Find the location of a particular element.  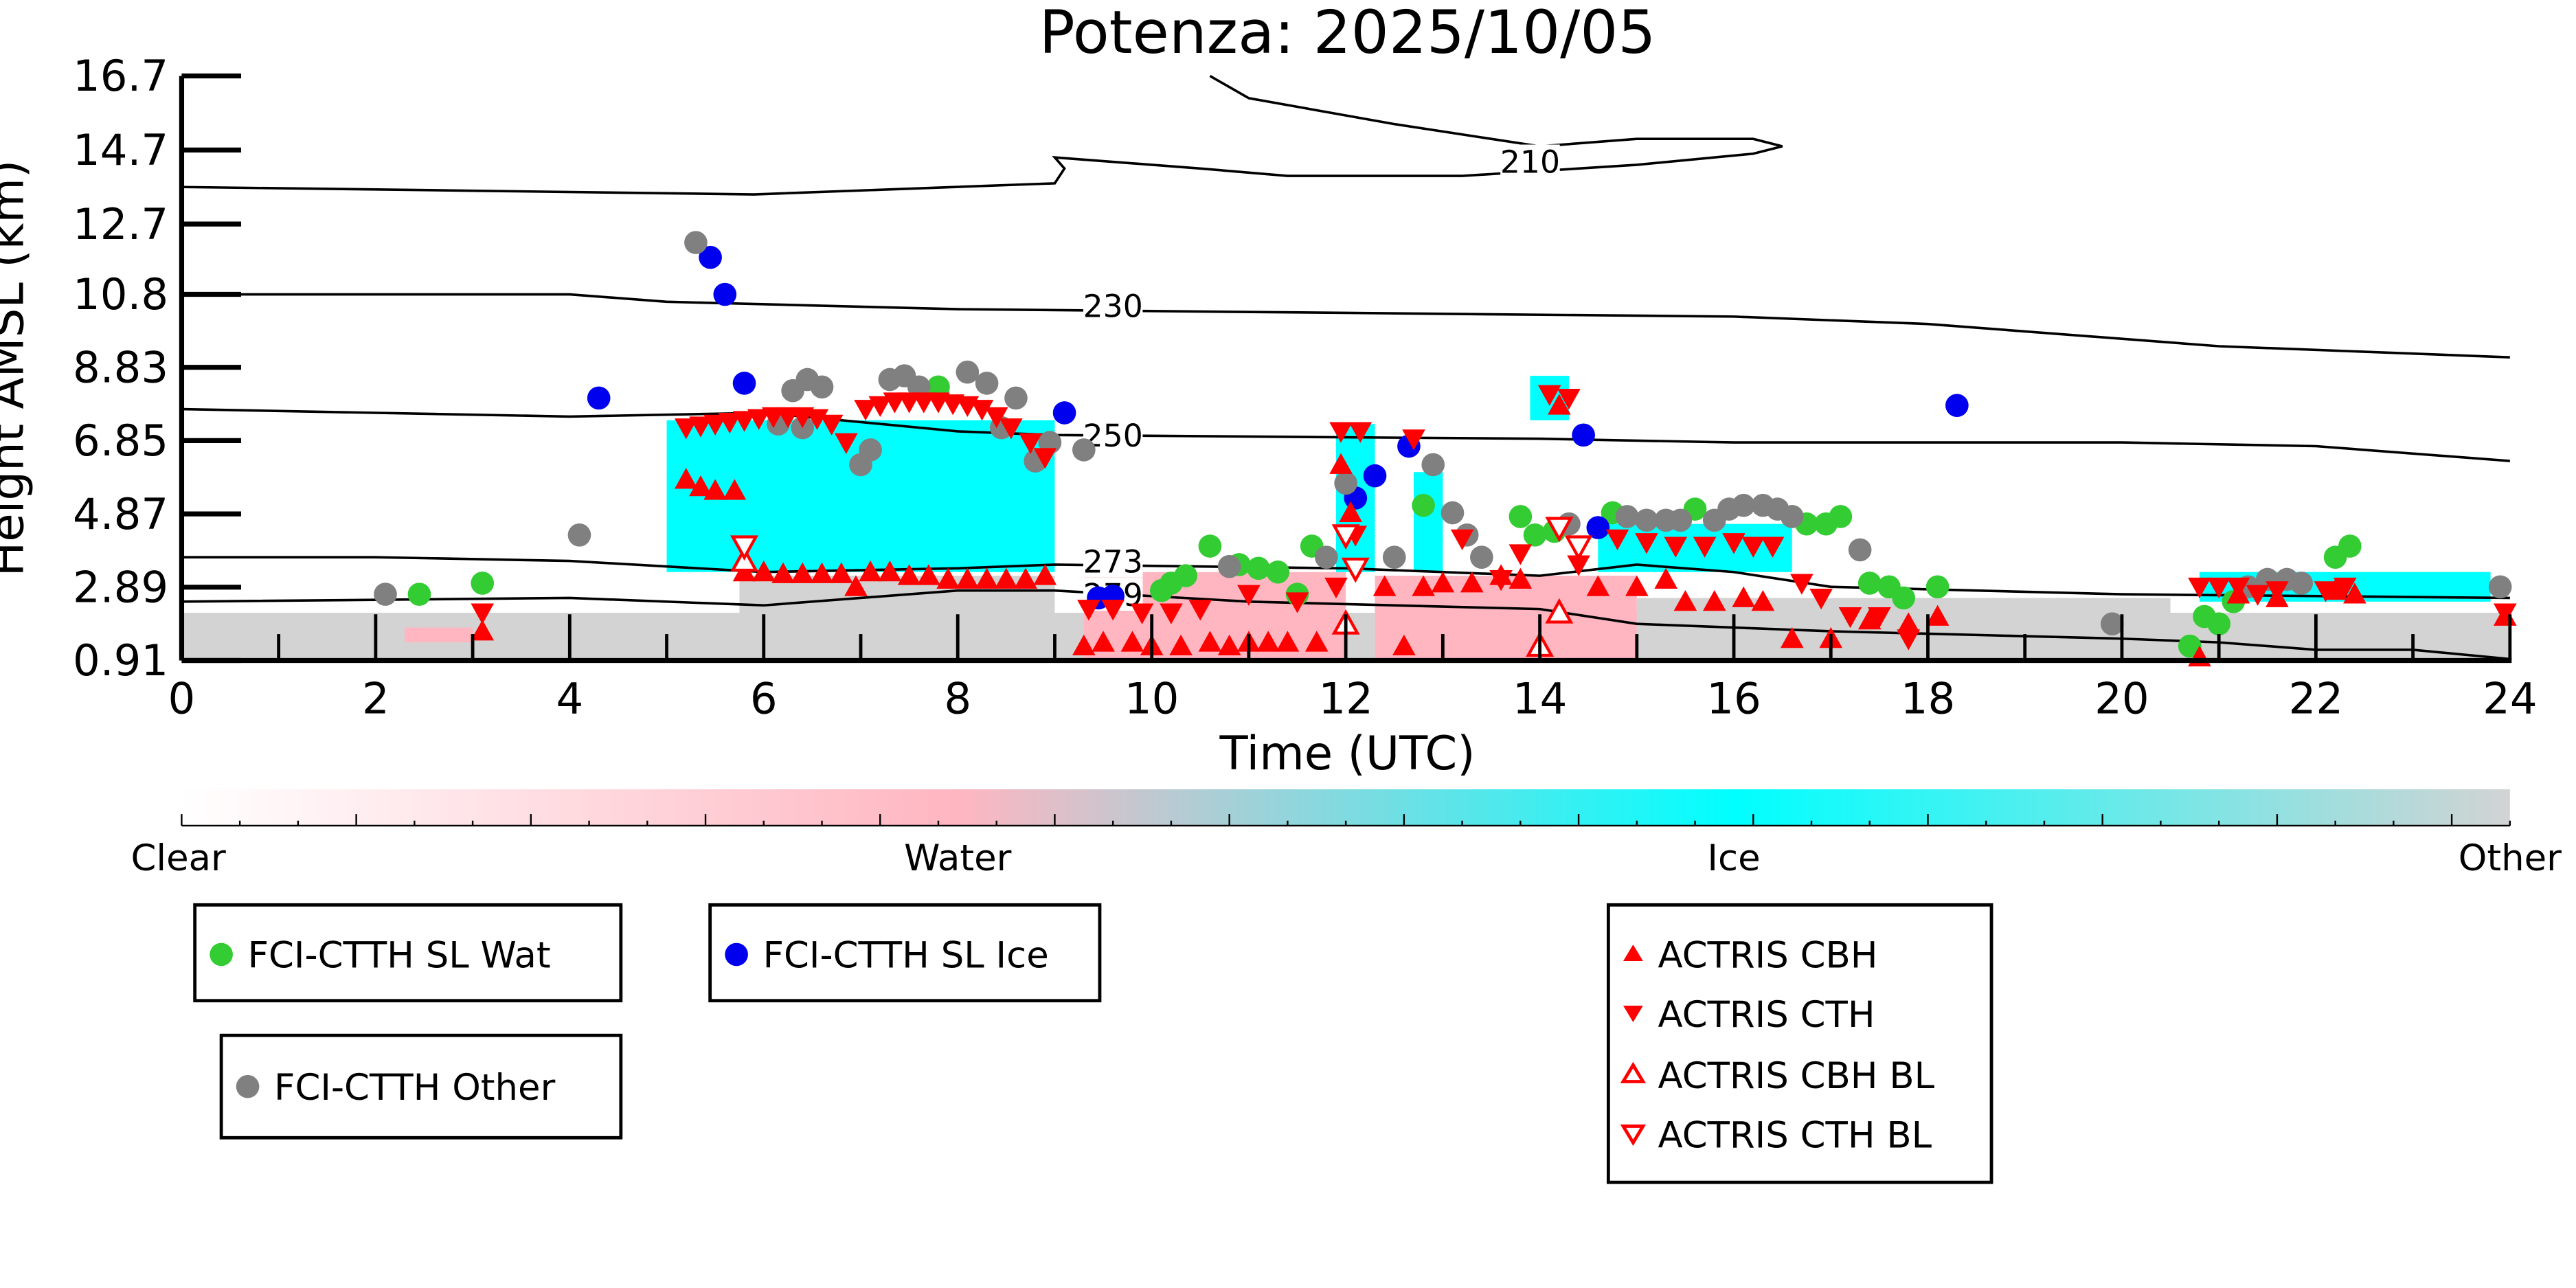

filled-up-triangle-icon is located at coordinates (1633, 953).